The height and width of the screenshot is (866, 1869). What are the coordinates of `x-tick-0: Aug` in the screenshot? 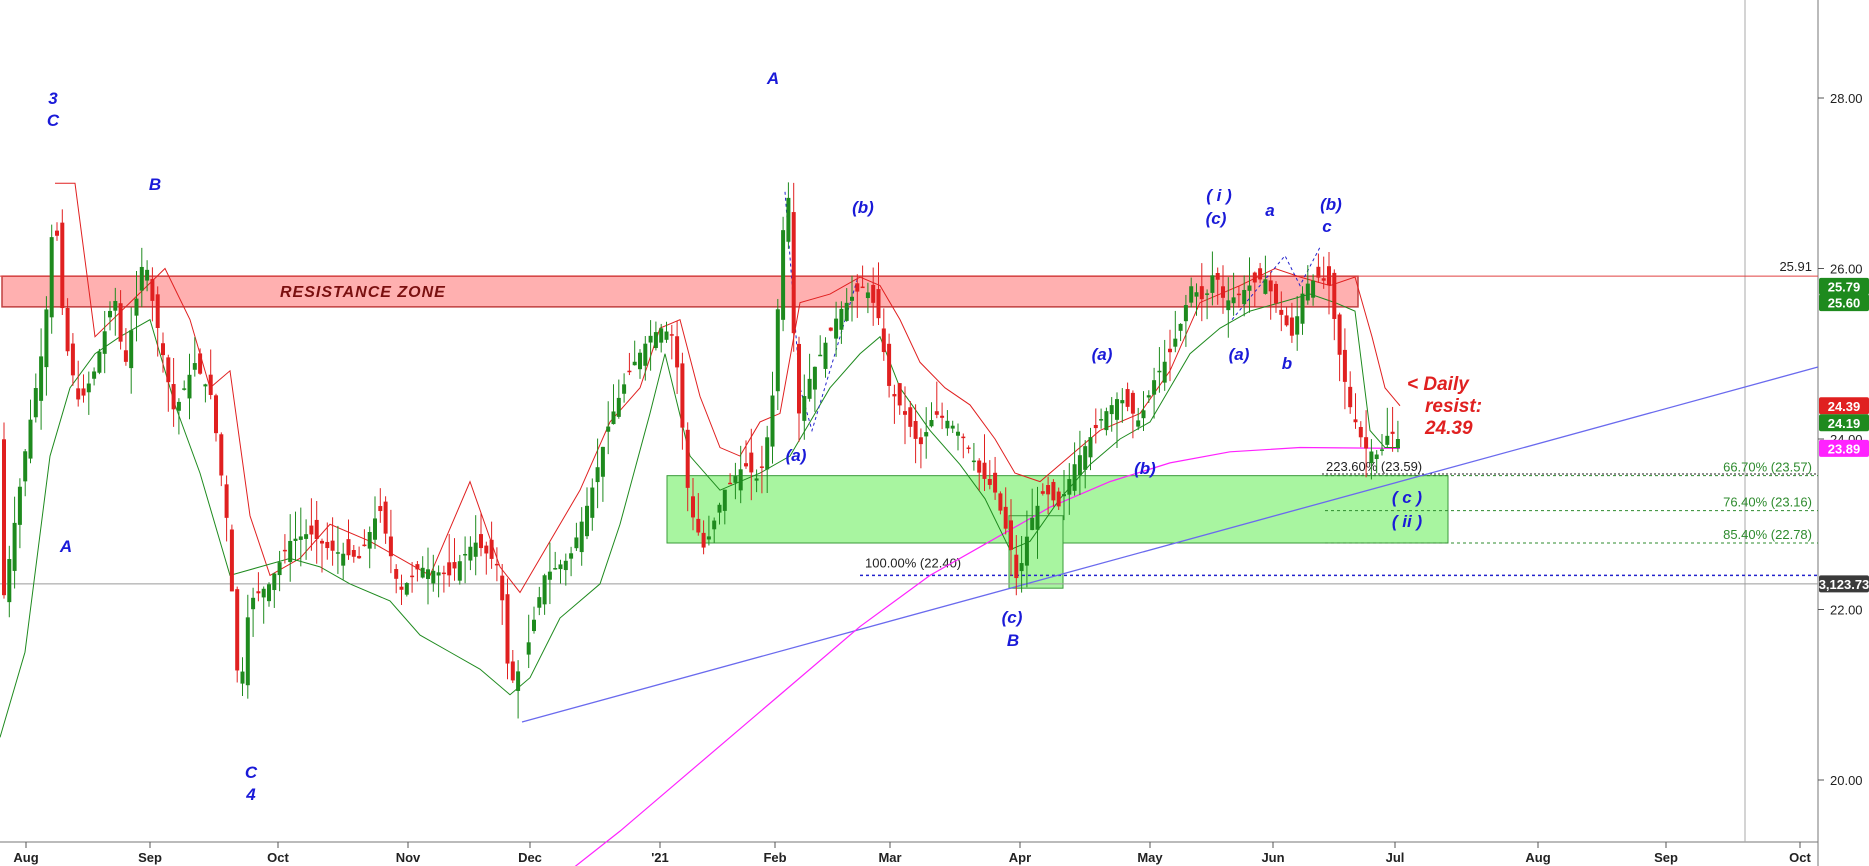 It's located at (25, 857).